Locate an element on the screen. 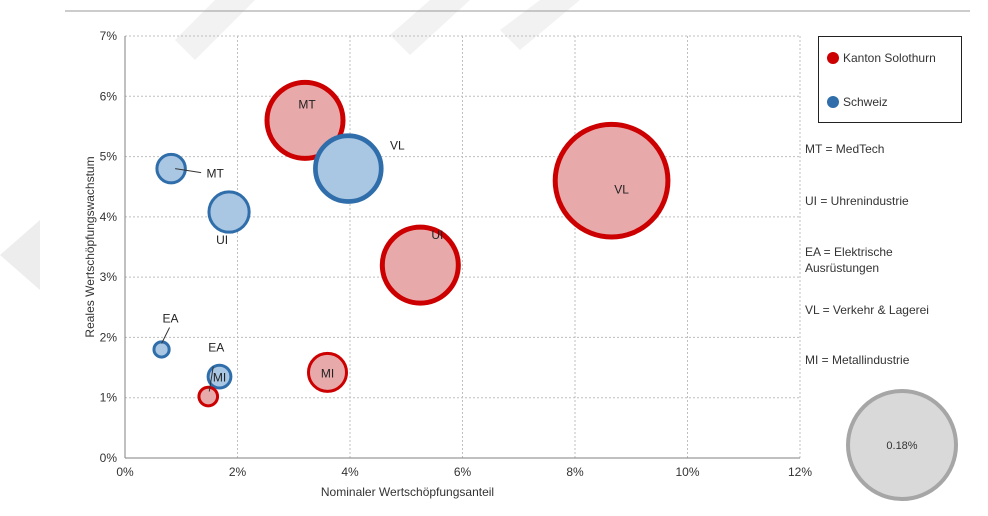 This screenshot has height=516, width=988. reference-bubble-label: 0.18% is located at coordinates (901, 446).